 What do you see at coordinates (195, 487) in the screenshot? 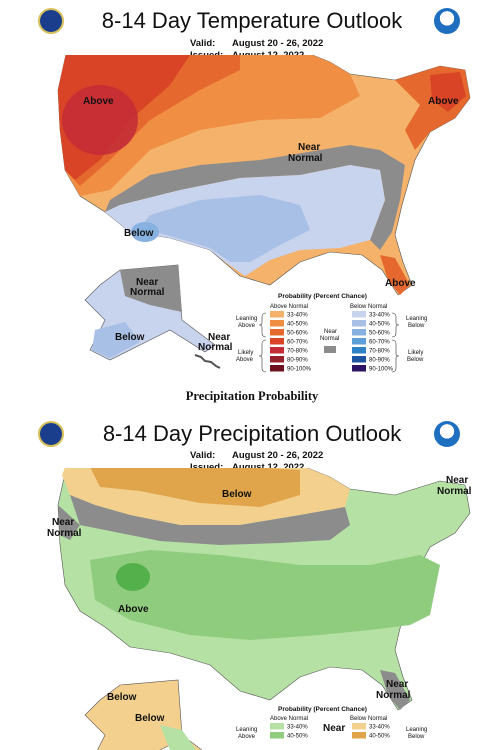
I see `below-core` at bounding box center [195, 487].